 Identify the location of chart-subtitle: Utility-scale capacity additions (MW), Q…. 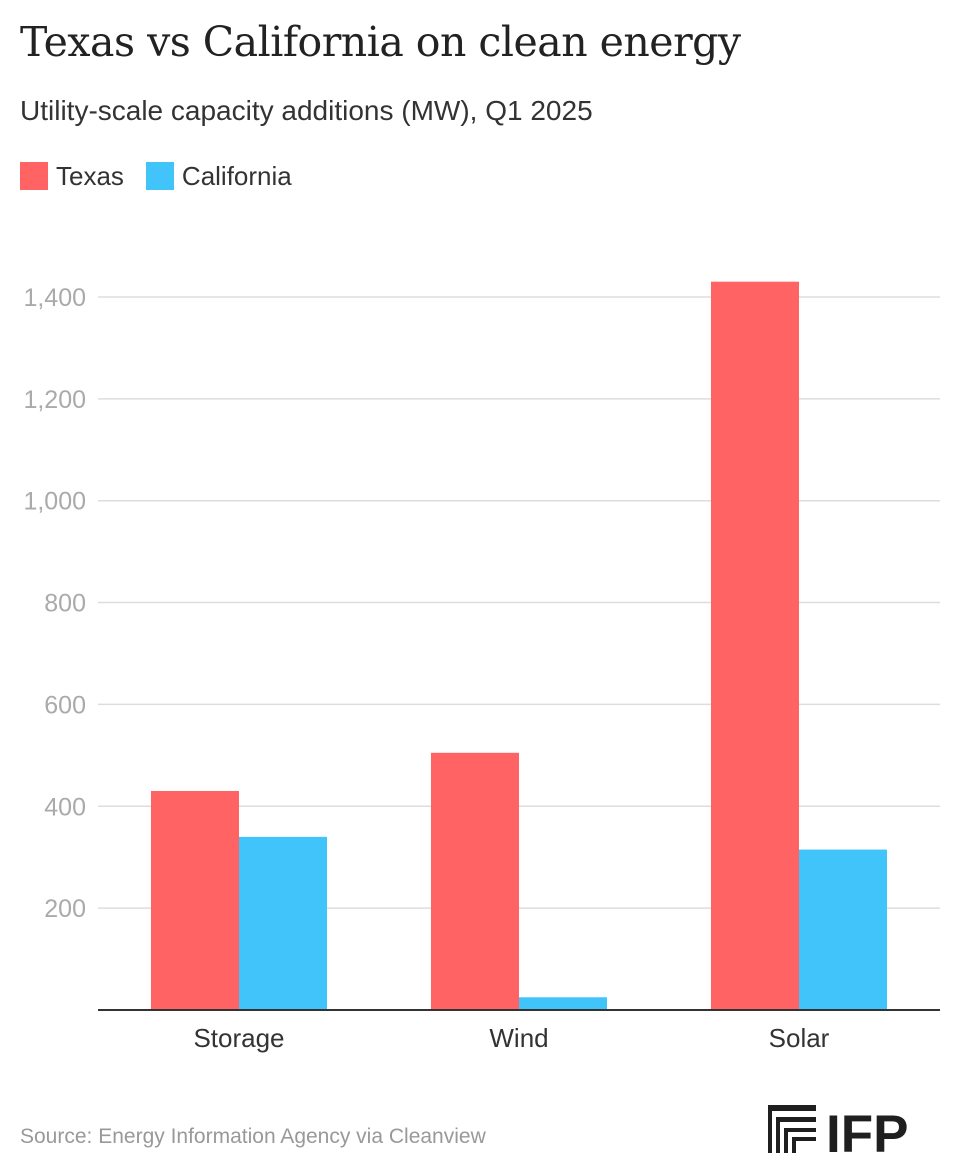
(306, 110).